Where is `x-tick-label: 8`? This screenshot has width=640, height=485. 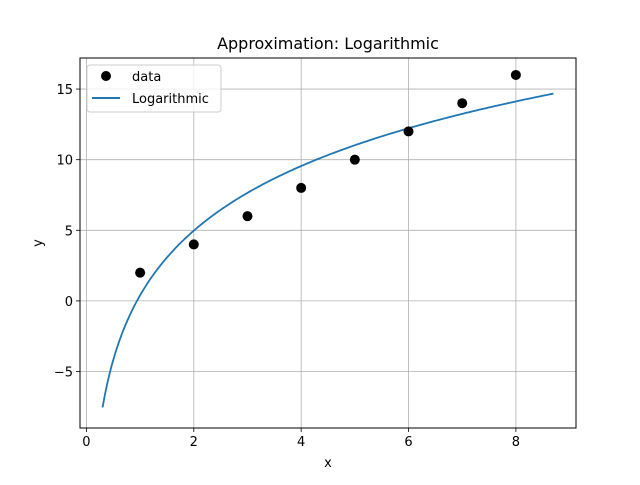
x-tick-label: 8 is located at coordinates (516, 442).